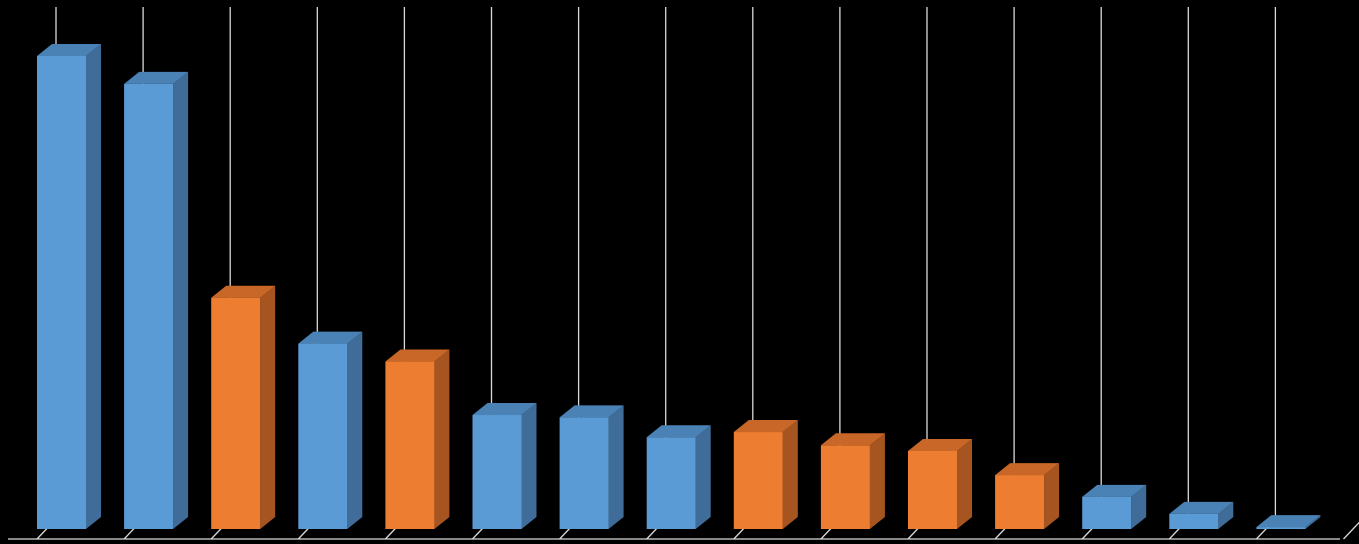 The height and width of the screenshot is (544, 1359). Describe the element at coordinates (1351, 530) in the screenshot. I see `floor-tick` at that location.